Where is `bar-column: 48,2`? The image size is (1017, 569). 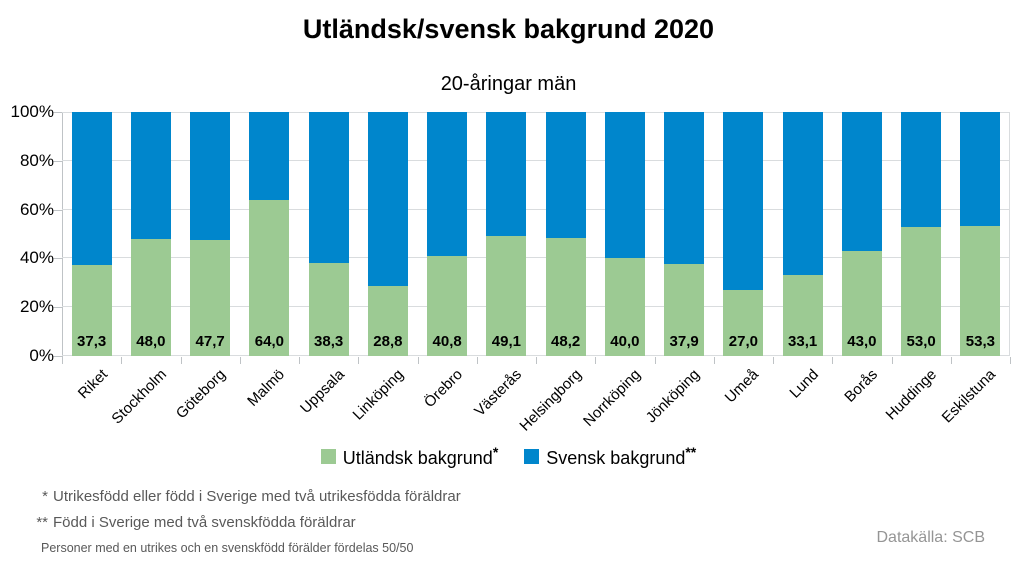
bar-column: 48,2 is located at coordinates (565, 234).